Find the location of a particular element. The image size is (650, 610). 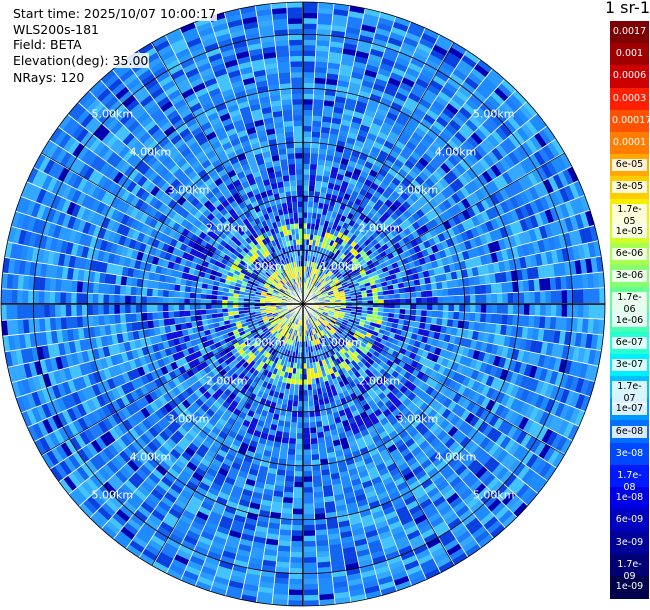

colorbar-tick-label: 0.0003 is located at coordinates (629, 98).